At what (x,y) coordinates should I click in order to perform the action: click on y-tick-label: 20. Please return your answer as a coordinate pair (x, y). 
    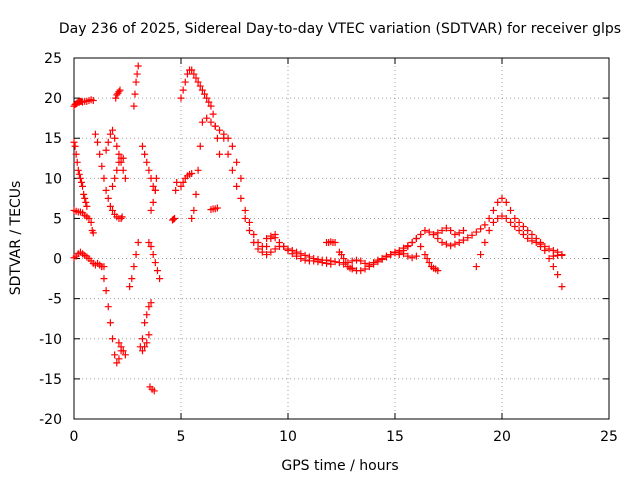
    Looking at the image, I should click on (53, 99).